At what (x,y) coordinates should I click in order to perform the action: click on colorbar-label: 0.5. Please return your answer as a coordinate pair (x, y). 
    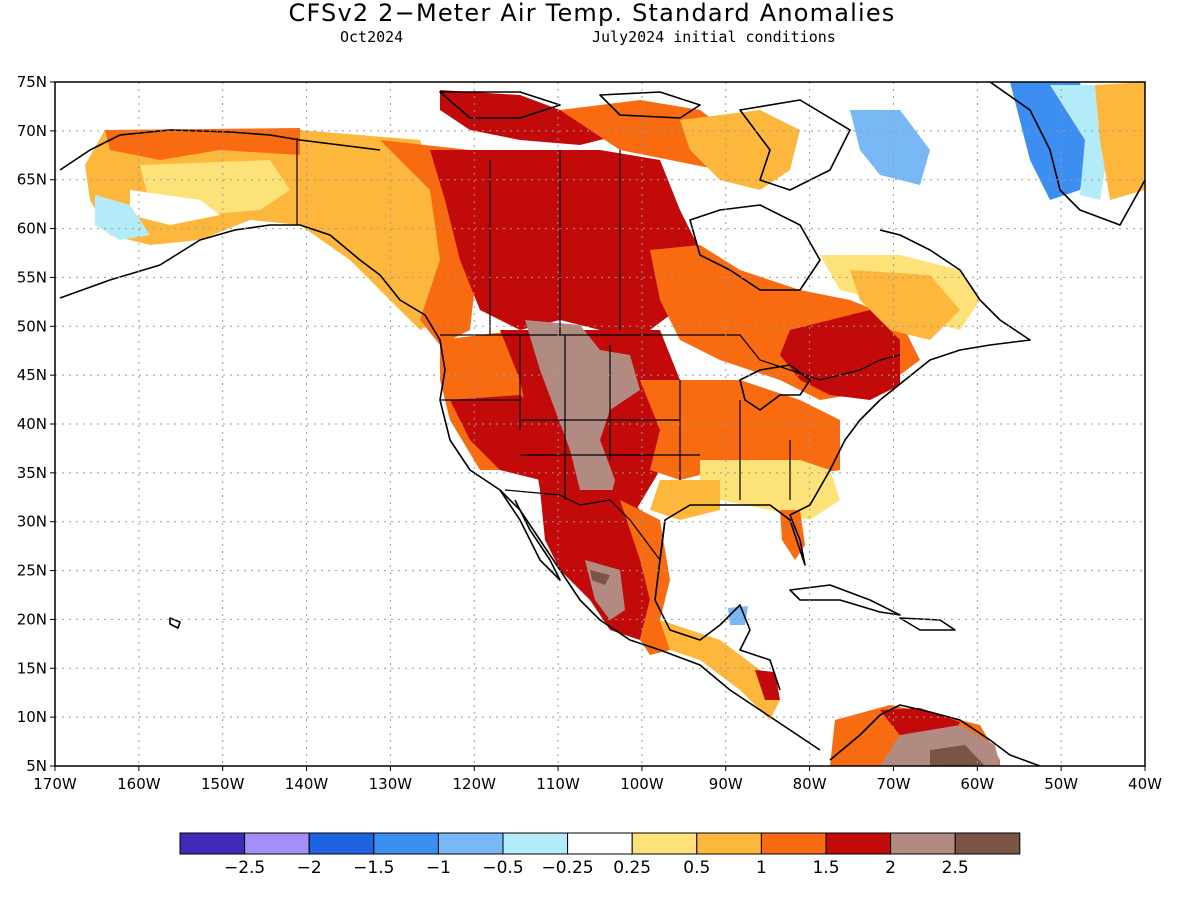
    Looking at the image, I should click on (696, 868).